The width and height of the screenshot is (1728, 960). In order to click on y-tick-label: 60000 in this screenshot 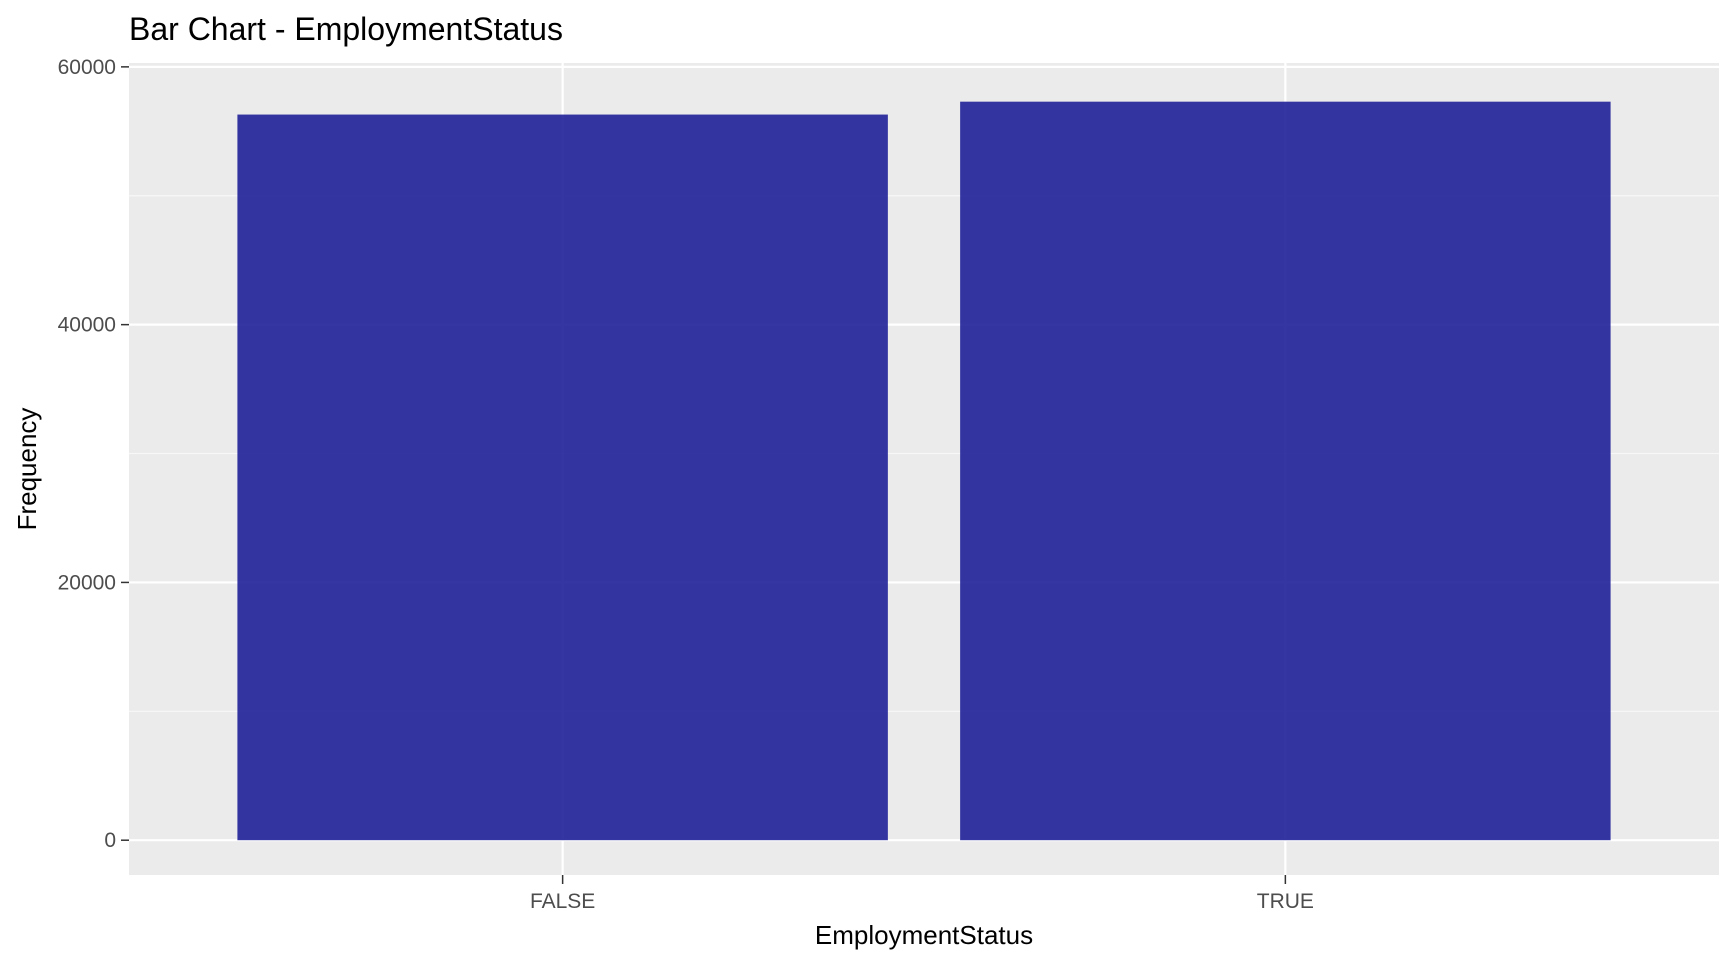, I will do `click(87, 67)`.